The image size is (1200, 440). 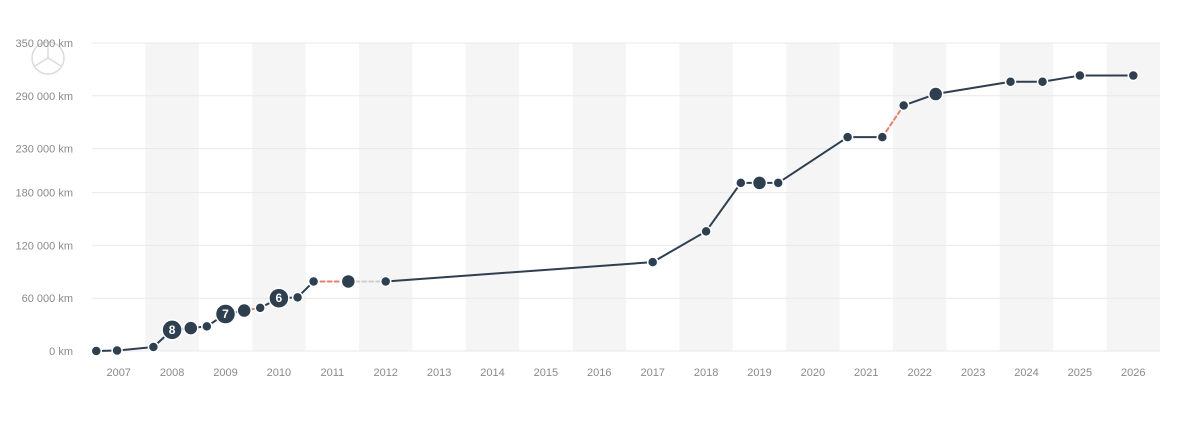 I want to click on year-band-2026, so click(x=1133, y=197).